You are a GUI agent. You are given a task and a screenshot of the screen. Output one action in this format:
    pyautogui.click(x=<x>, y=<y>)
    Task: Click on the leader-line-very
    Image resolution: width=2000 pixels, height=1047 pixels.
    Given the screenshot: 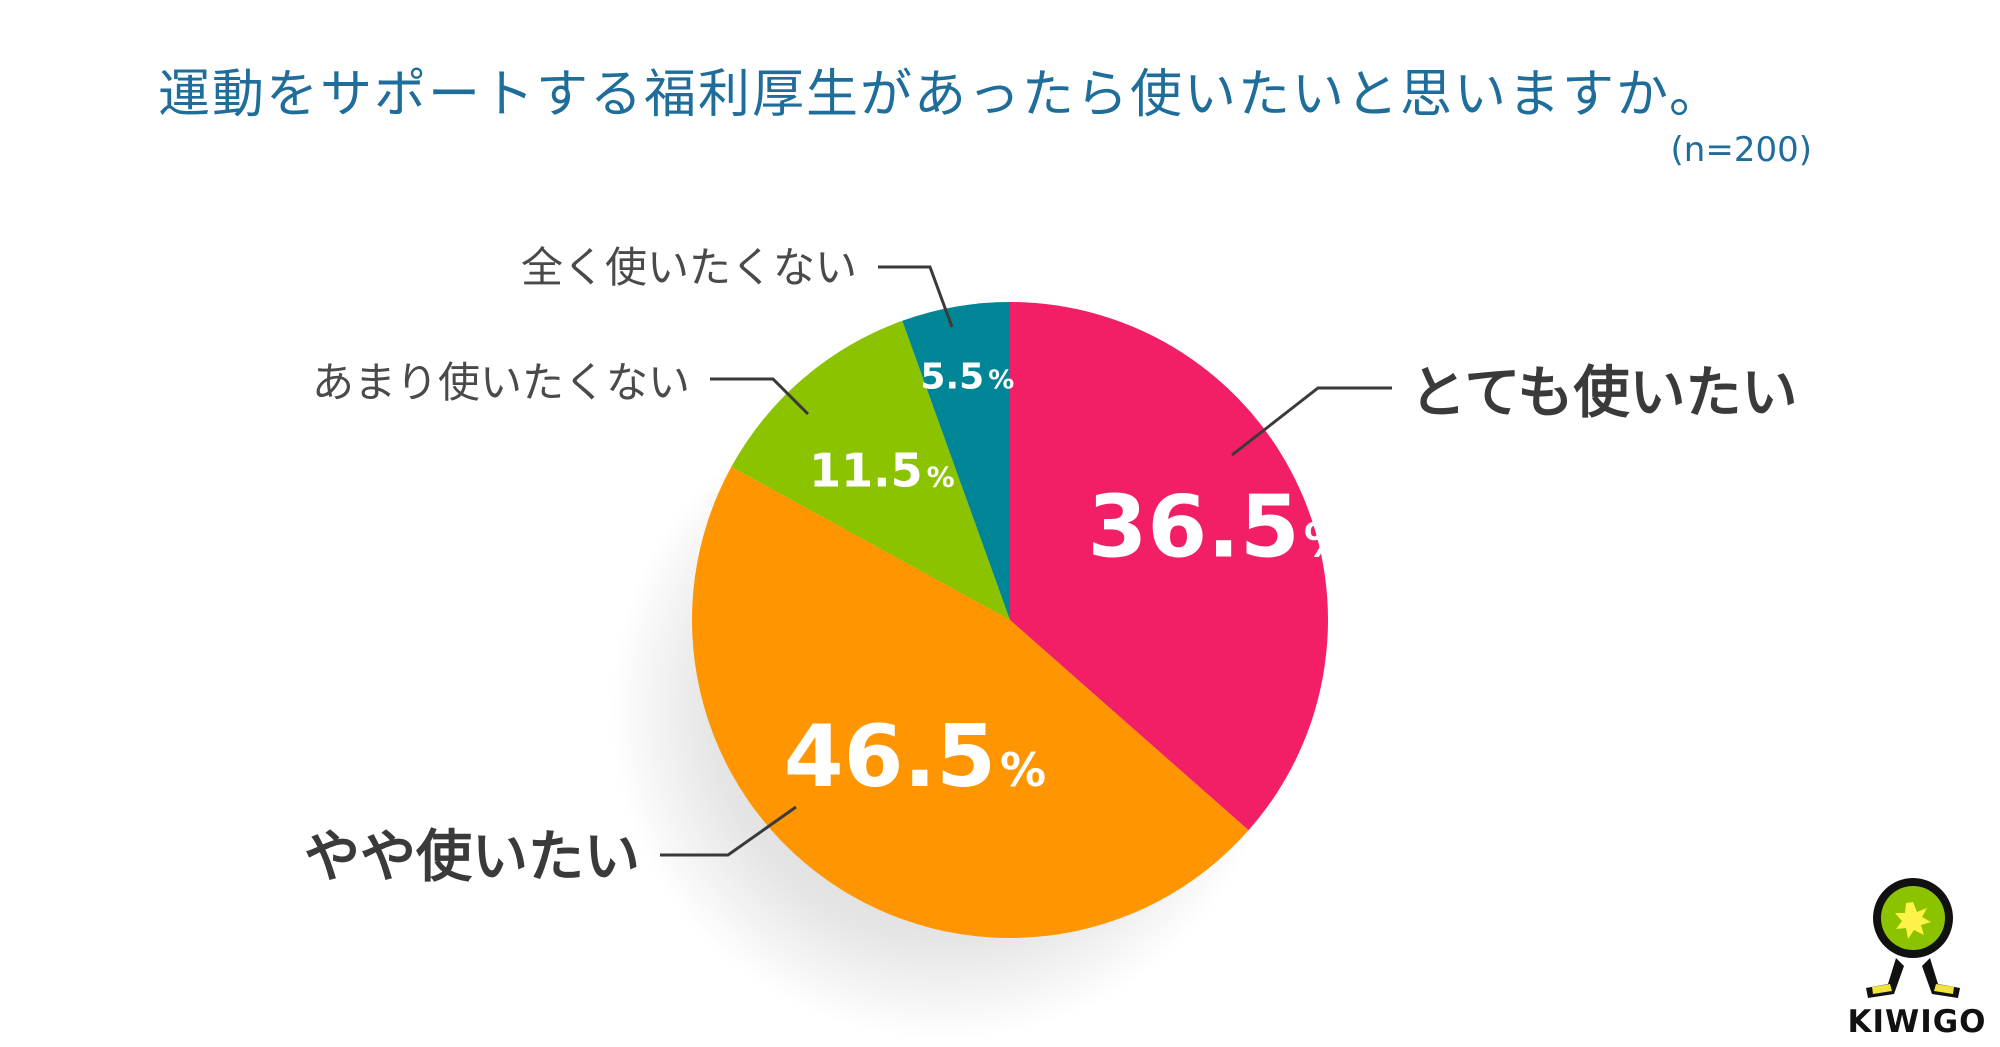 What is the action you would take?
    pyautogui.click(x=1311, y=421)
    